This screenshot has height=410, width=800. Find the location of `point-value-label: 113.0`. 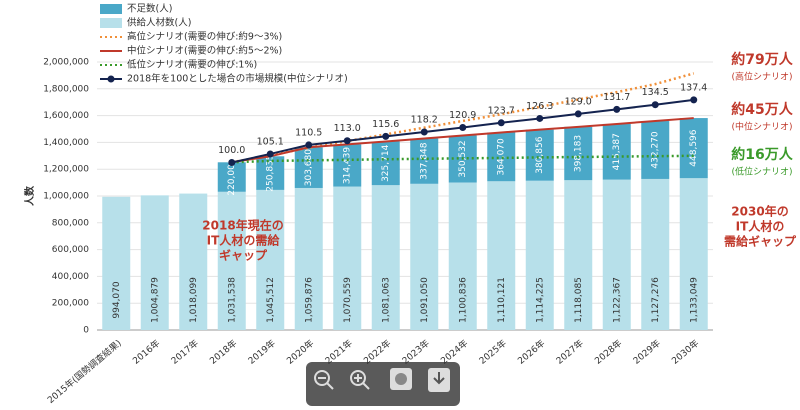

point-value-label: 113.0 is located at coordinates (347, 128).